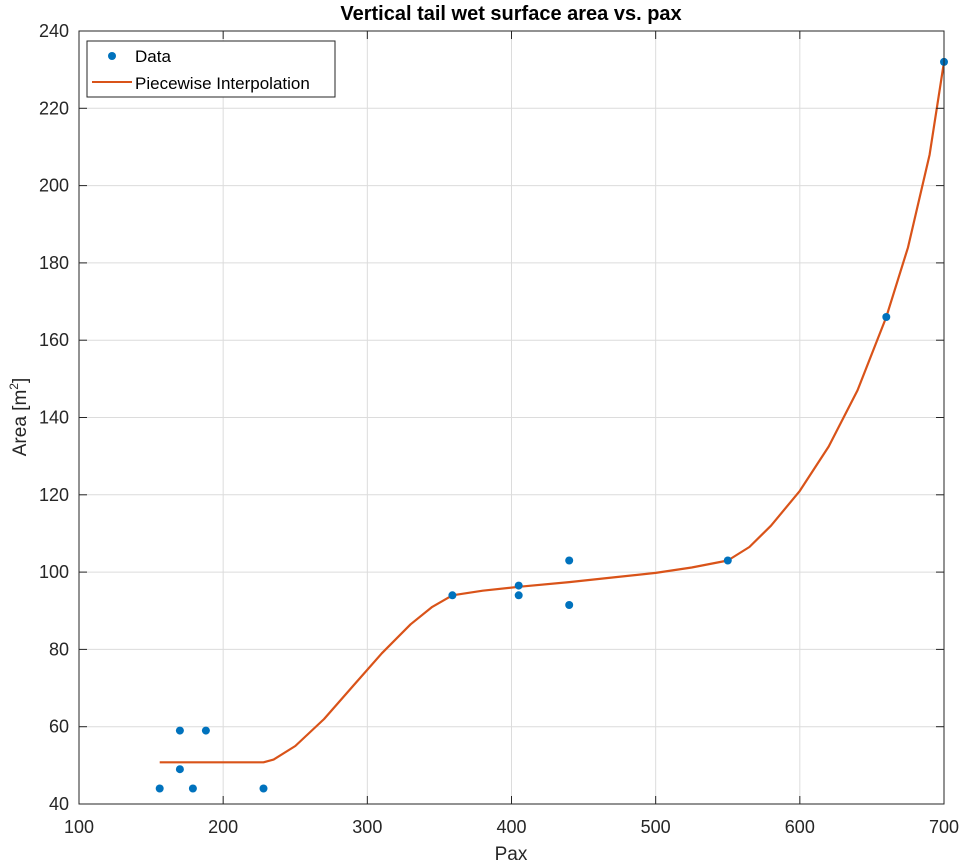 This screenshot has width=963, height=864. What do you see at coordinates (112, 56) in the screenshot?
I see `legend-data-marker` at bounding box center [112, 56].